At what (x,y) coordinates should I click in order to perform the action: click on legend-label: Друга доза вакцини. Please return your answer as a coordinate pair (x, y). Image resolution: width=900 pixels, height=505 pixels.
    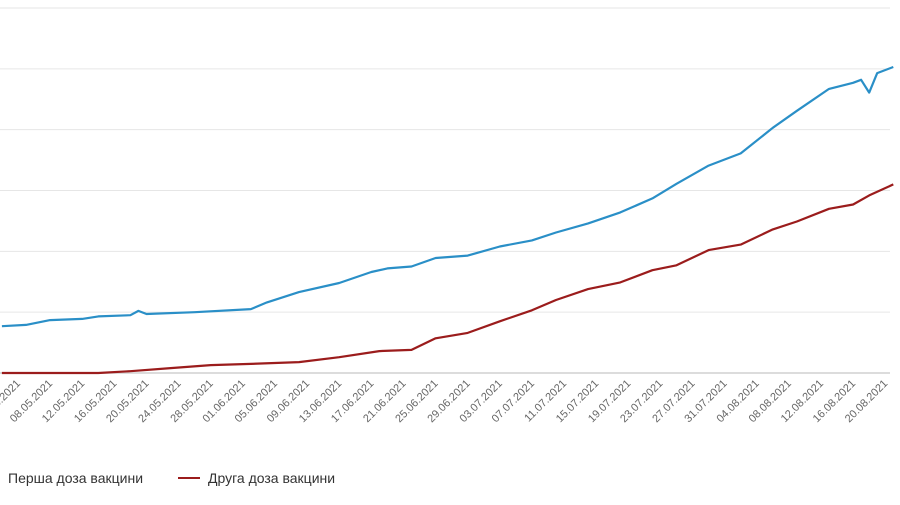
    Looking at the image, I should click on (272, 478).